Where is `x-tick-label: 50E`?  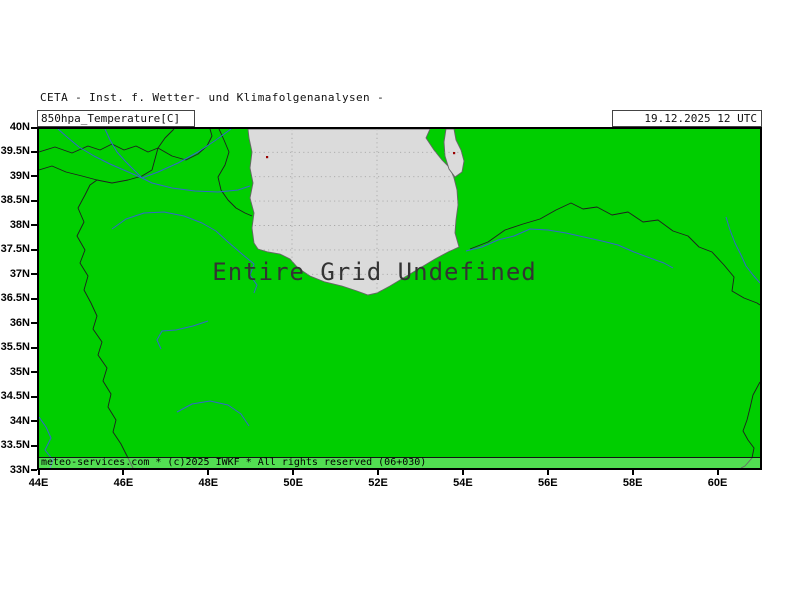 x-tick-label: 50E is located at coordinates (293, 483).